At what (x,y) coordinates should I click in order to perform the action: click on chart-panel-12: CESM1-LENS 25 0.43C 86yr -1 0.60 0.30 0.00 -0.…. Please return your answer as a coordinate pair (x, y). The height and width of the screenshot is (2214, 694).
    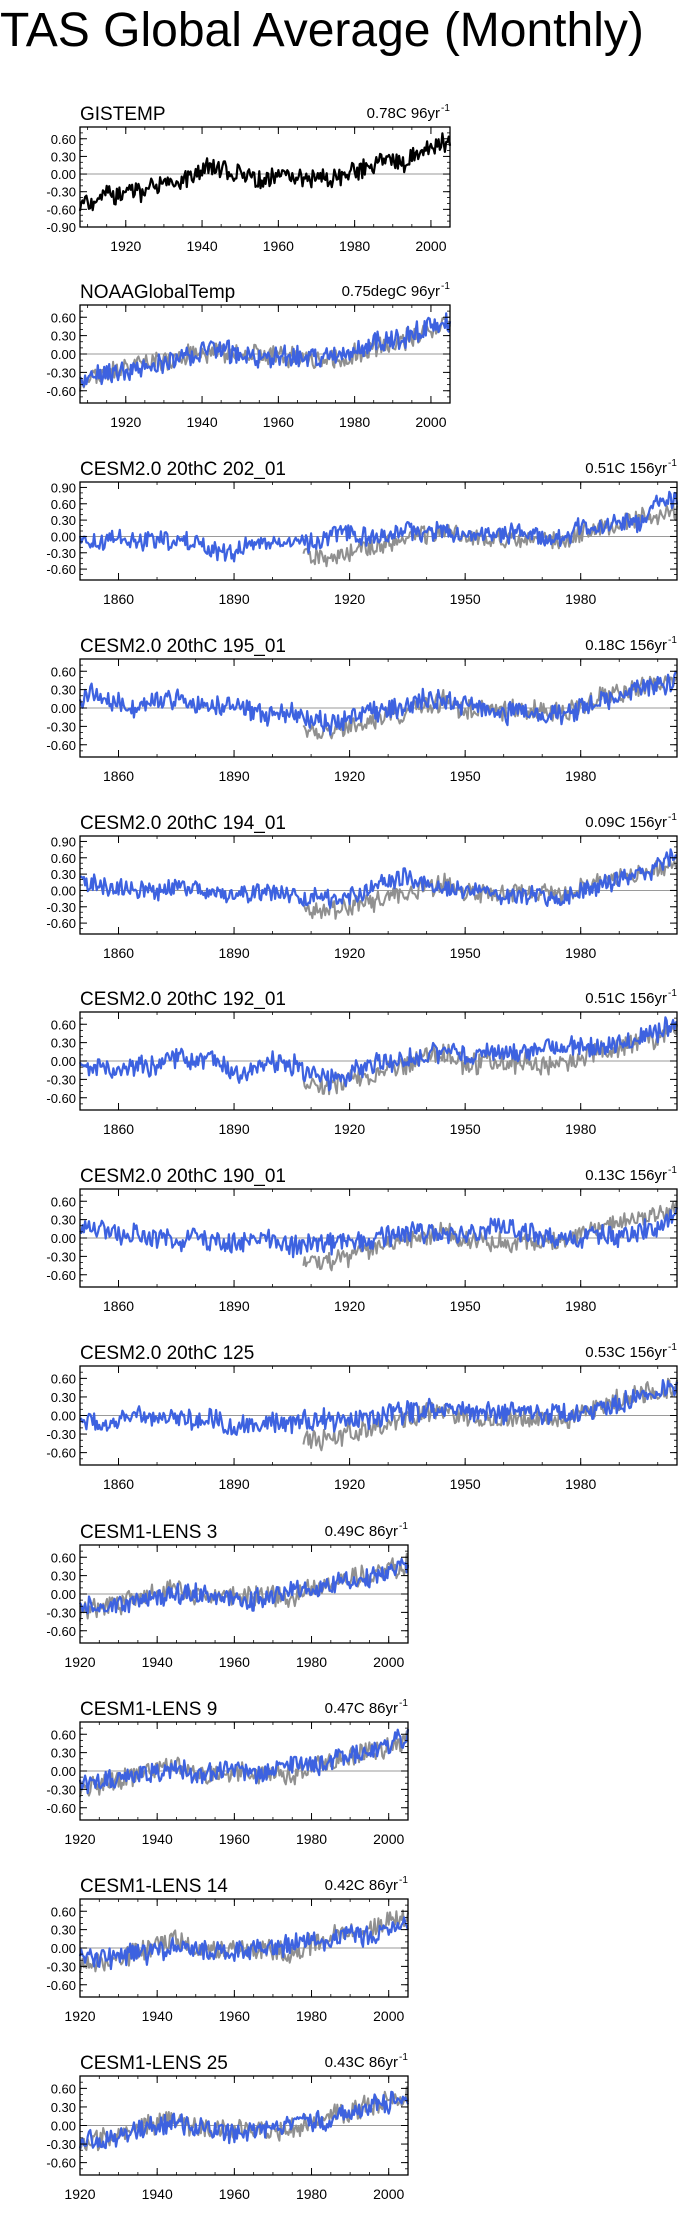
    Looking at the image, I should click on (228, 2127).